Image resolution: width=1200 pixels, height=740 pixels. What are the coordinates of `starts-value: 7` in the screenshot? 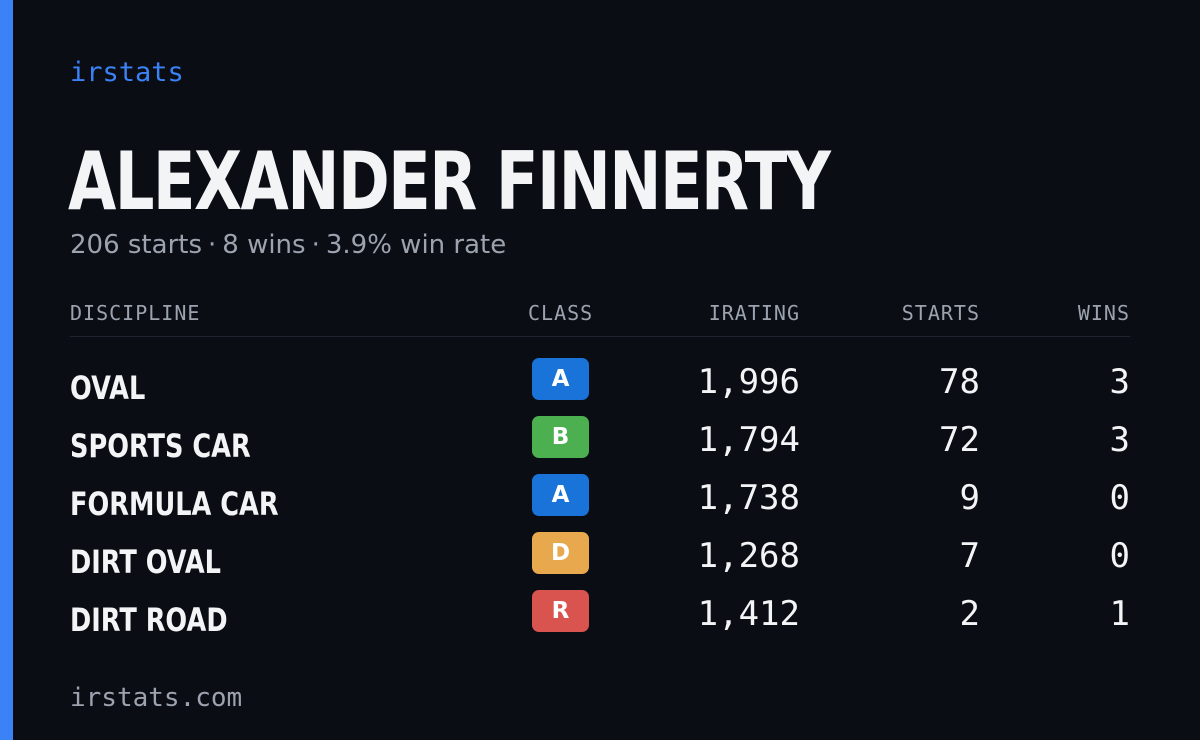 It's located at (969, 556).